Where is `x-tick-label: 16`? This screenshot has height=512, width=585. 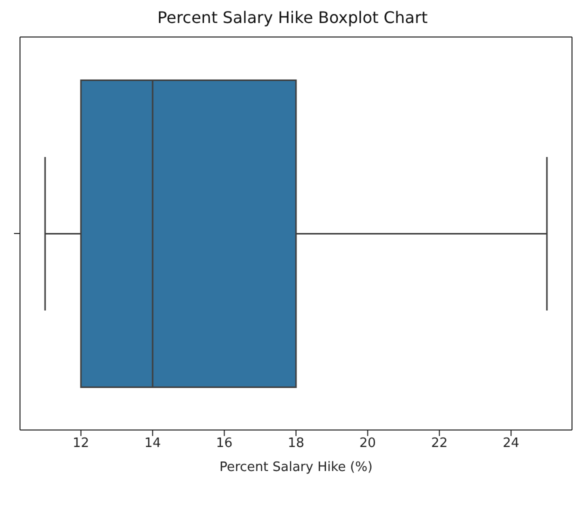 x-tick-label: 16 is located at coordinates (224, 444).